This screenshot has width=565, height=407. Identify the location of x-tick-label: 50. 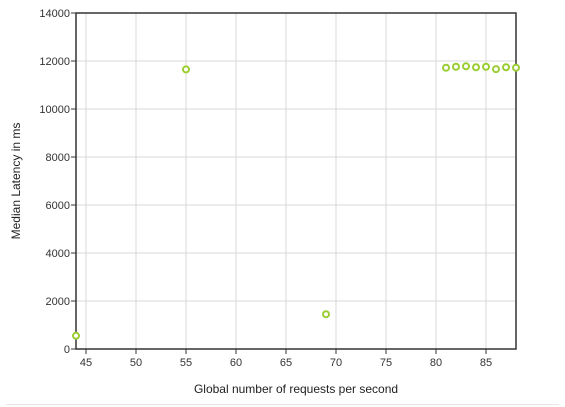
(136, 363).